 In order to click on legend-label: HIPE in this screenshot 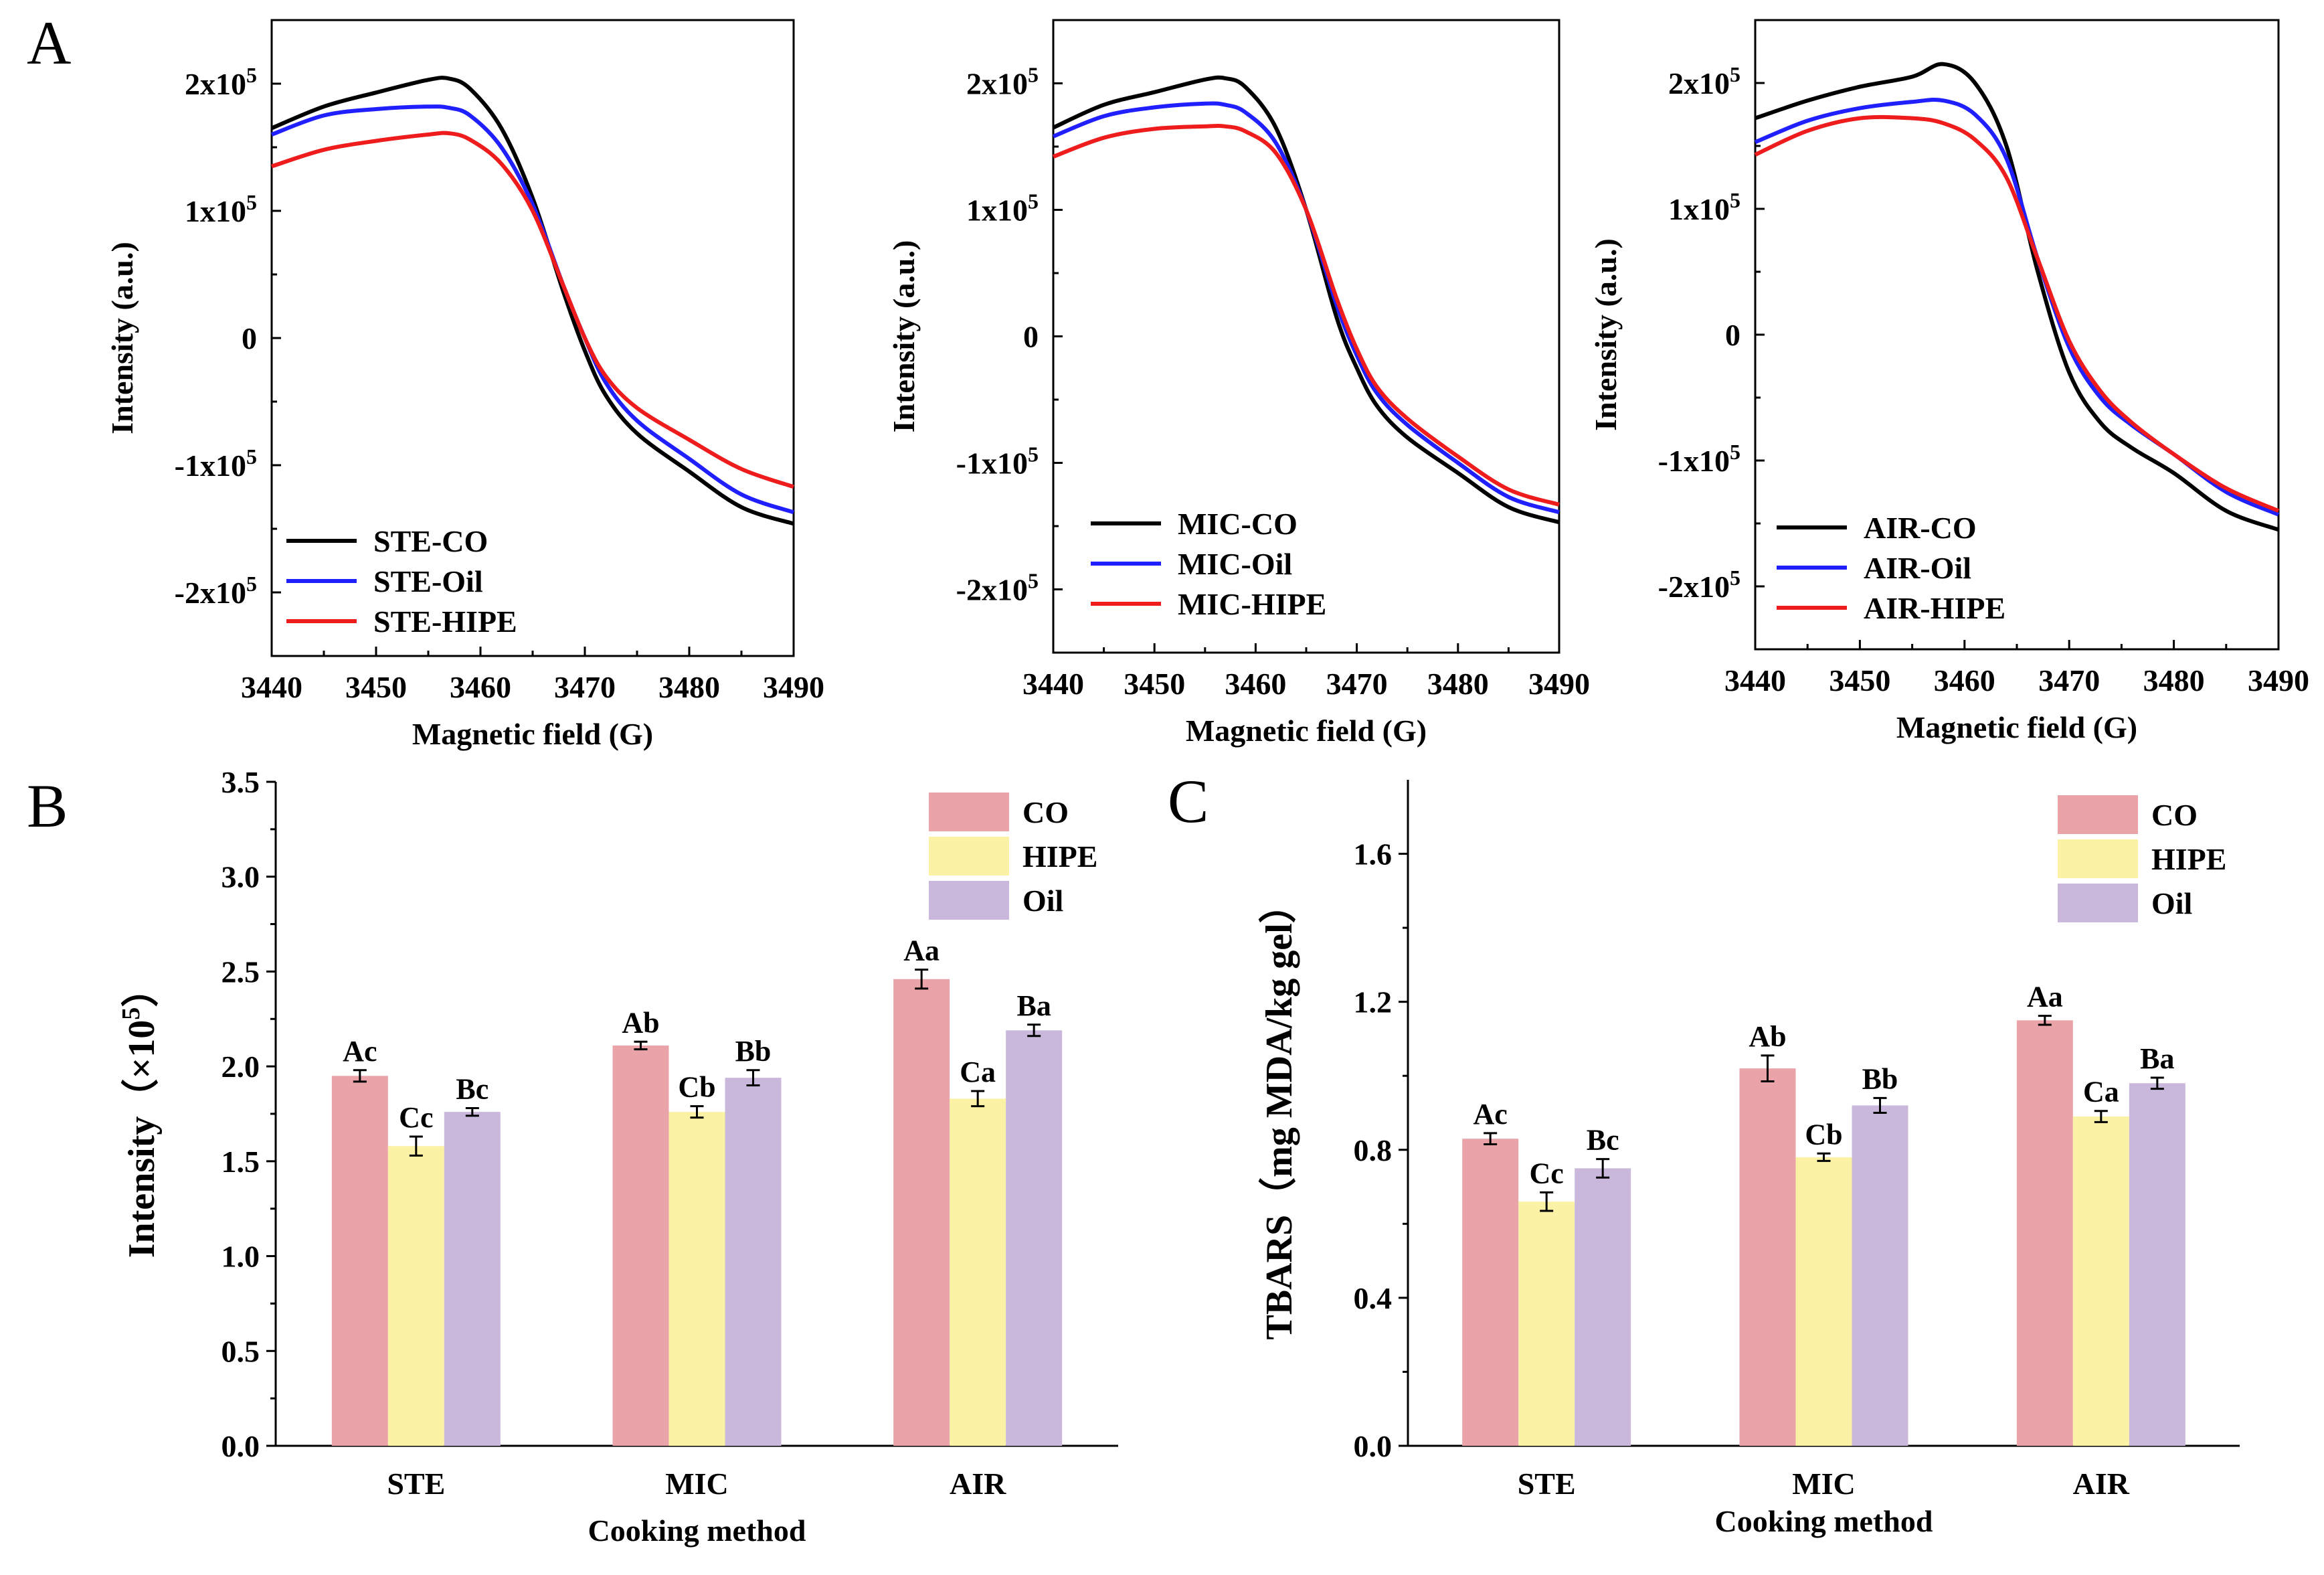, I will do `click(1059, 856)`.